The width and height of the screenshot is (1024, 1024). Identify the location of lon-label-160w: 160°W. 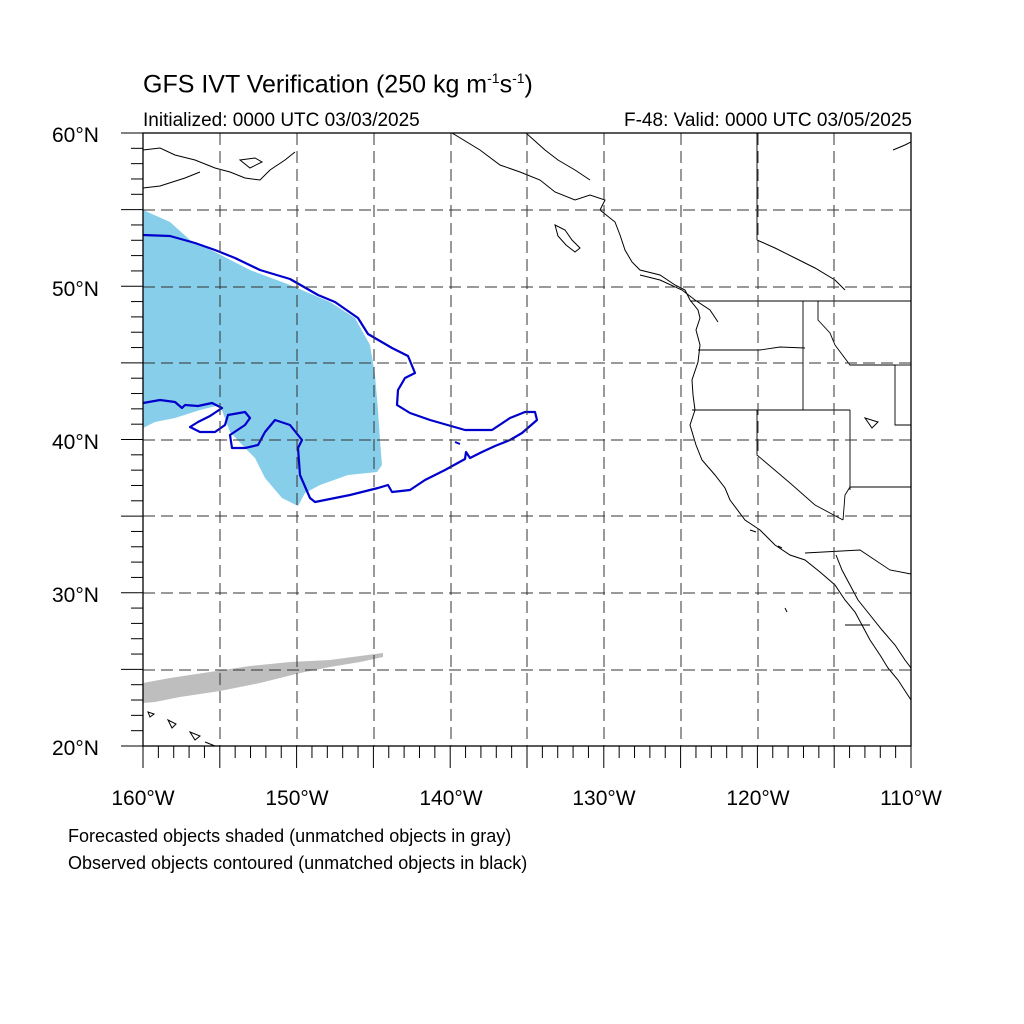
(142, 798).